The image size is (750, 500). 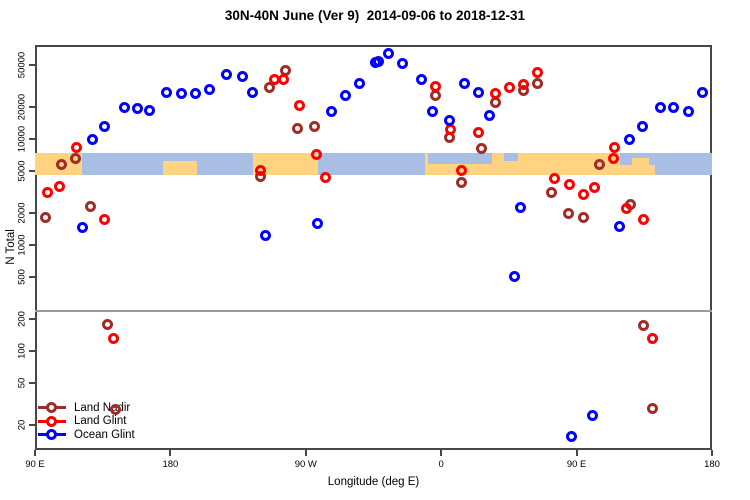 What do you see at coordinates (86, 435) in the screenshot?
I see `legend-row-ocean-glint: Ocean Glint` at bounding box center [86, 435].